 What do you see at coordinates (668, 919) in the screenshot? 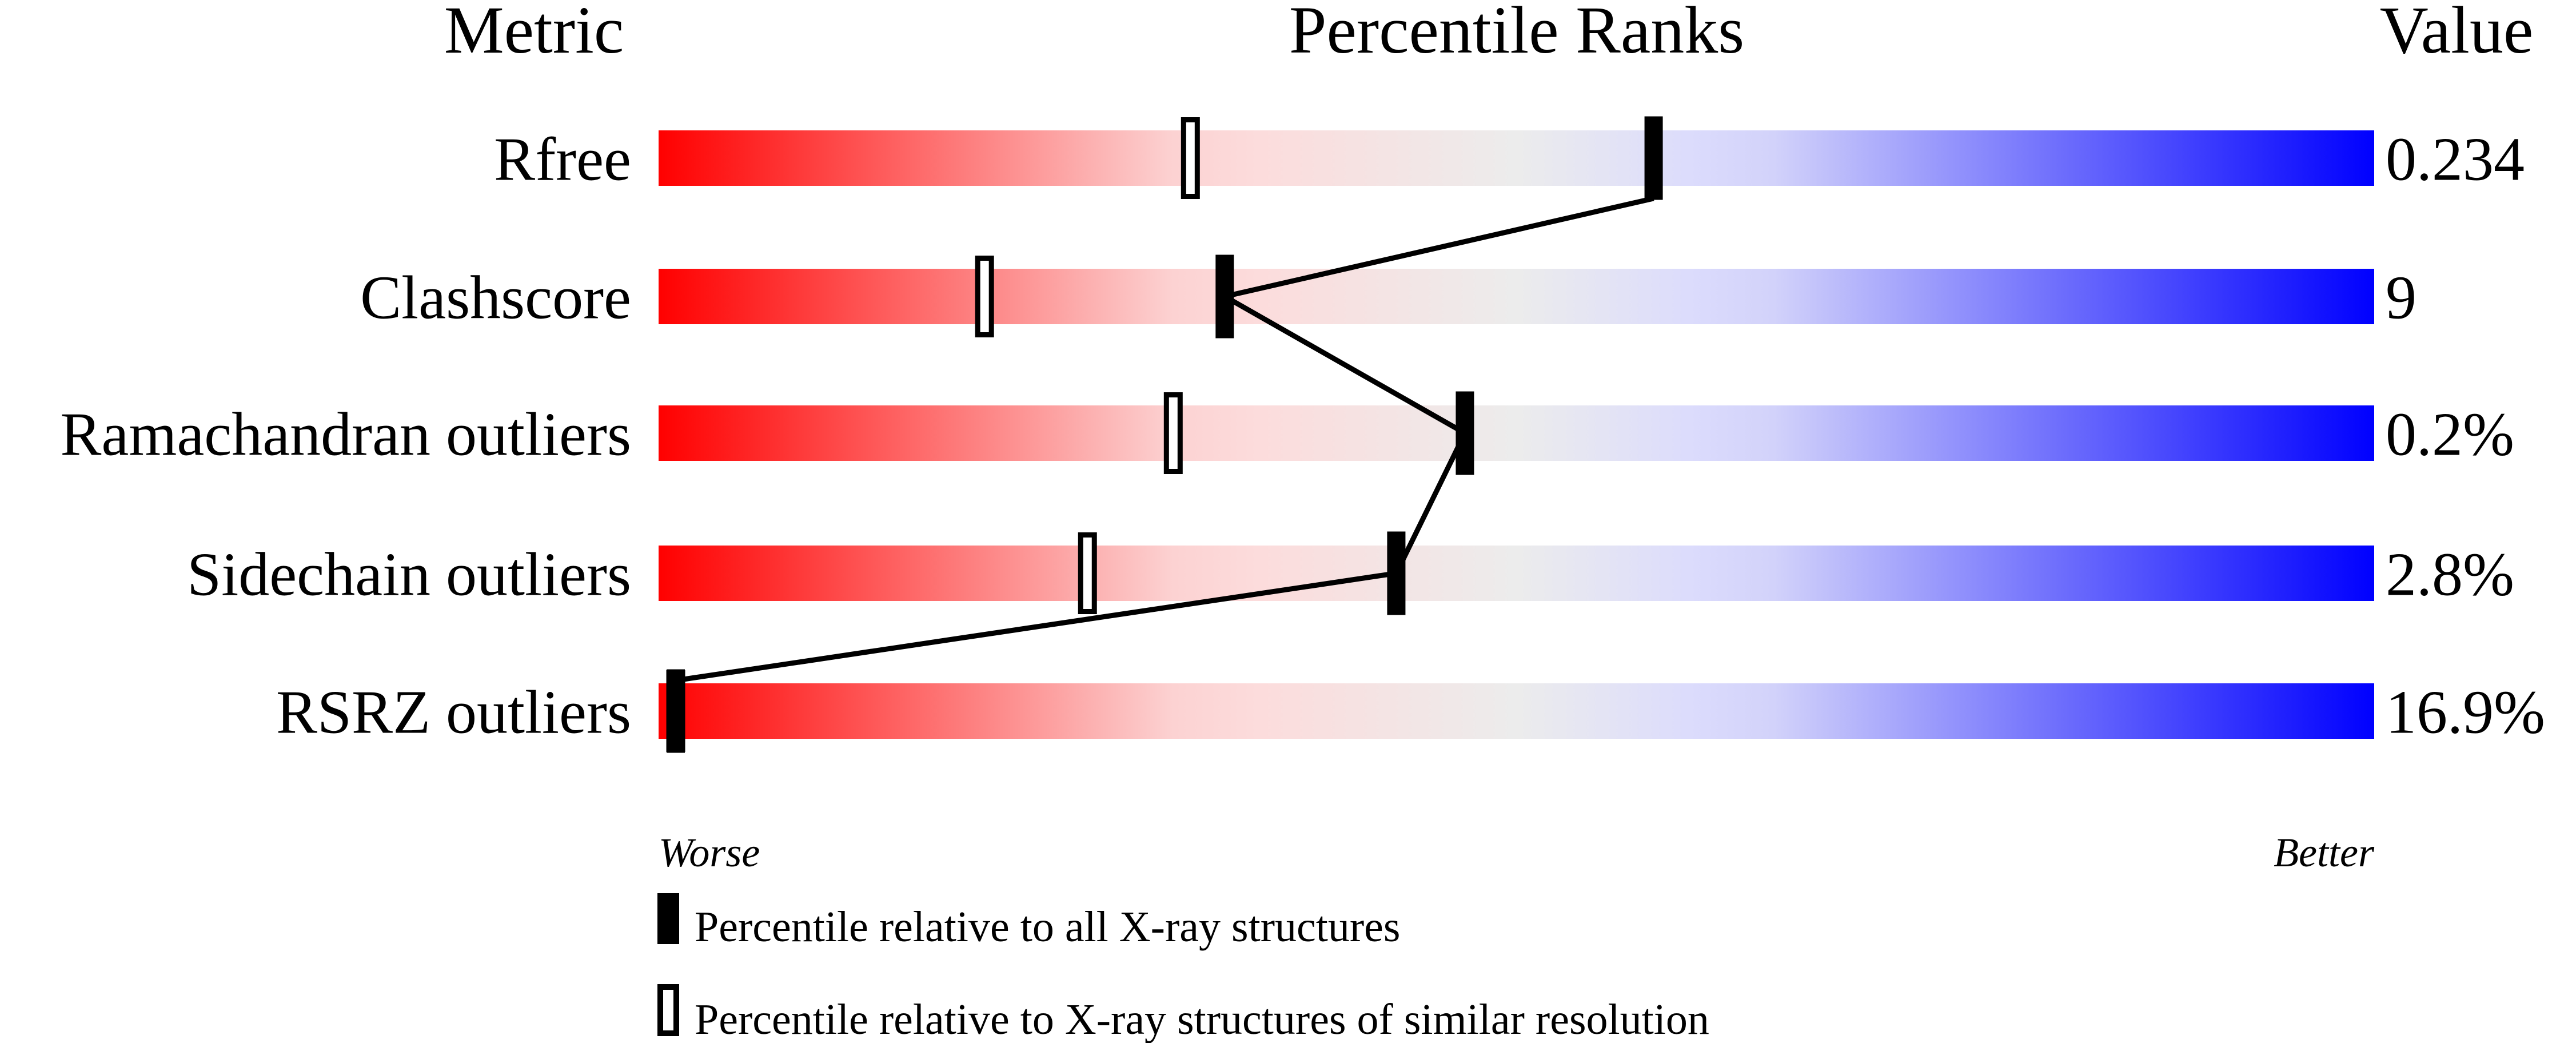
I see `legend-filled-marker` at bounding box center [668, 919].